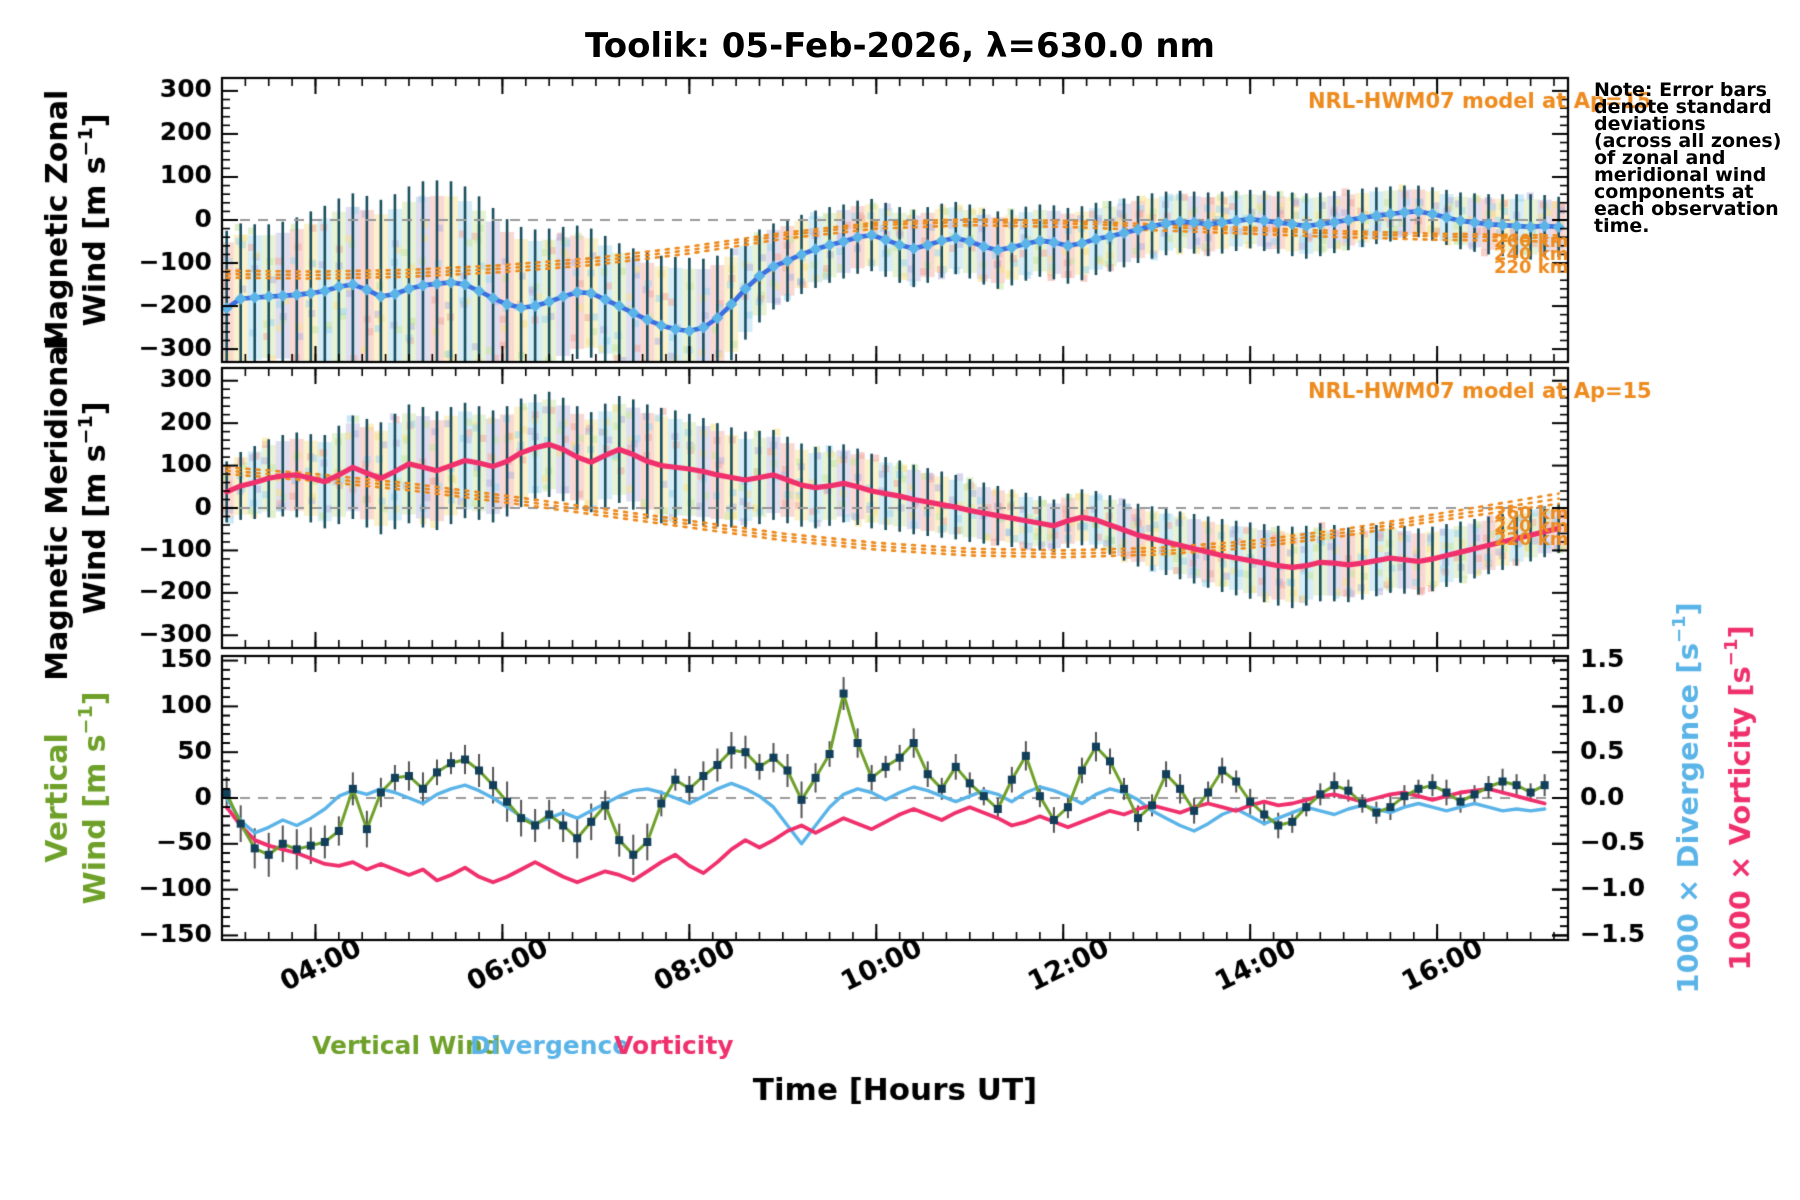  I want to click on page-title: Toolik: 05-Feb-2026, λ=630.0 nm, so click(900, 46).